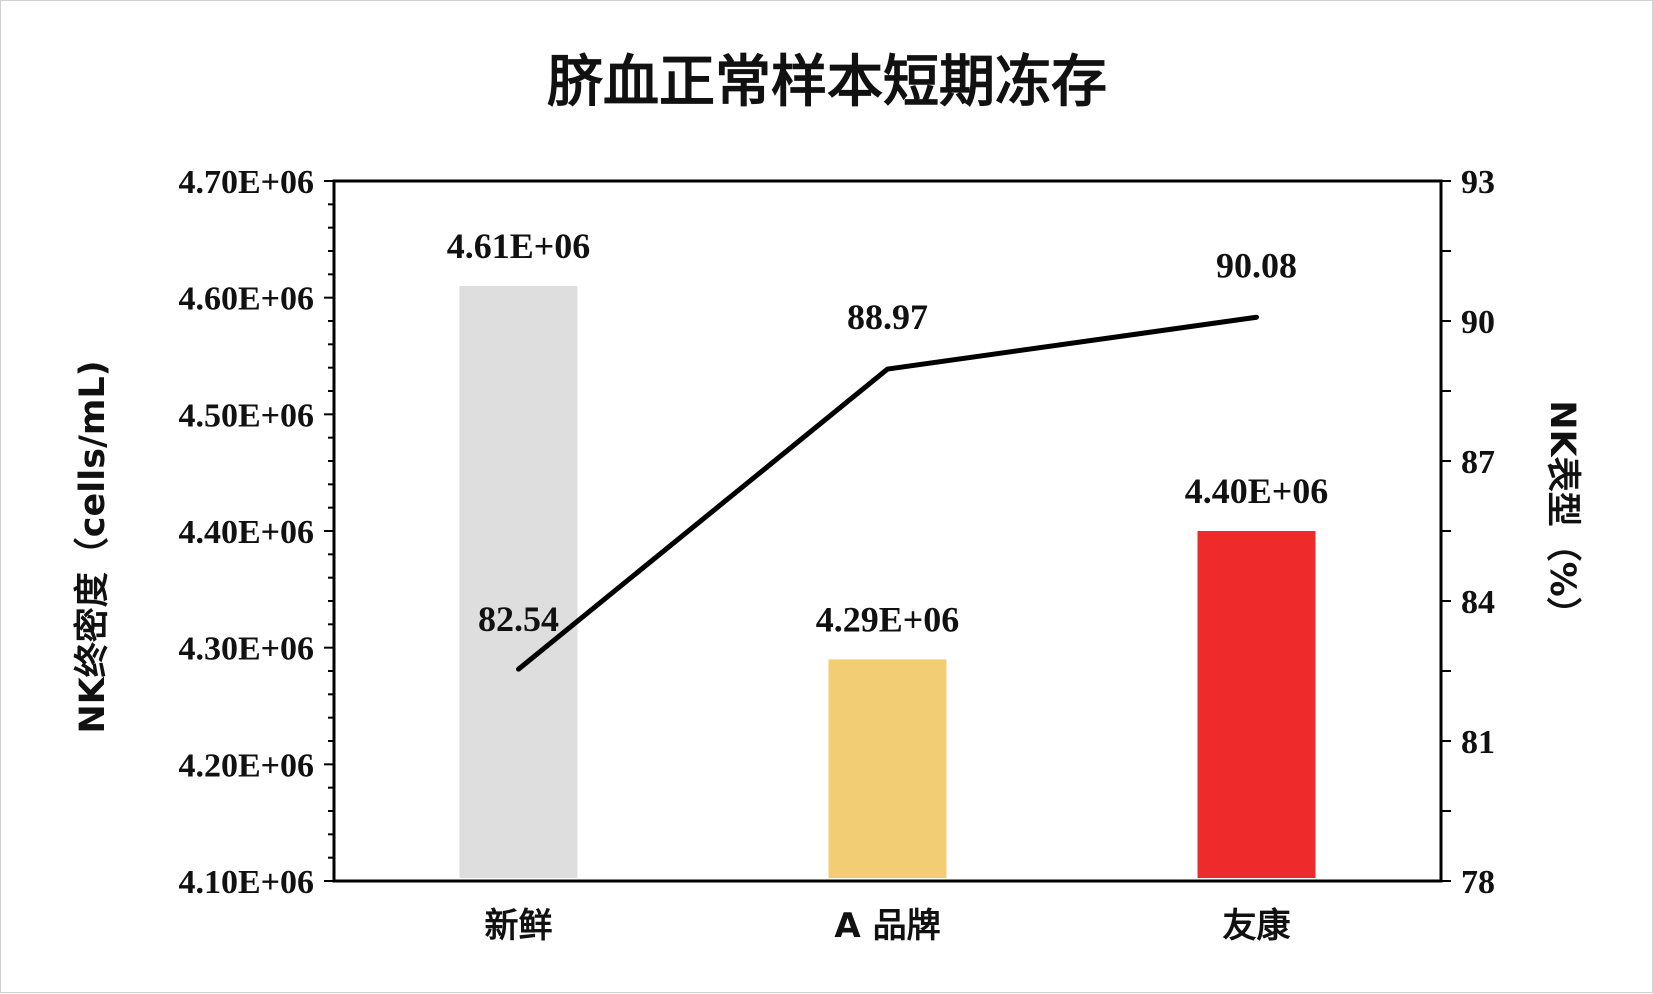  I want to click on category-axis: 新鲜 A 品牌 友康, so click(888, 926).